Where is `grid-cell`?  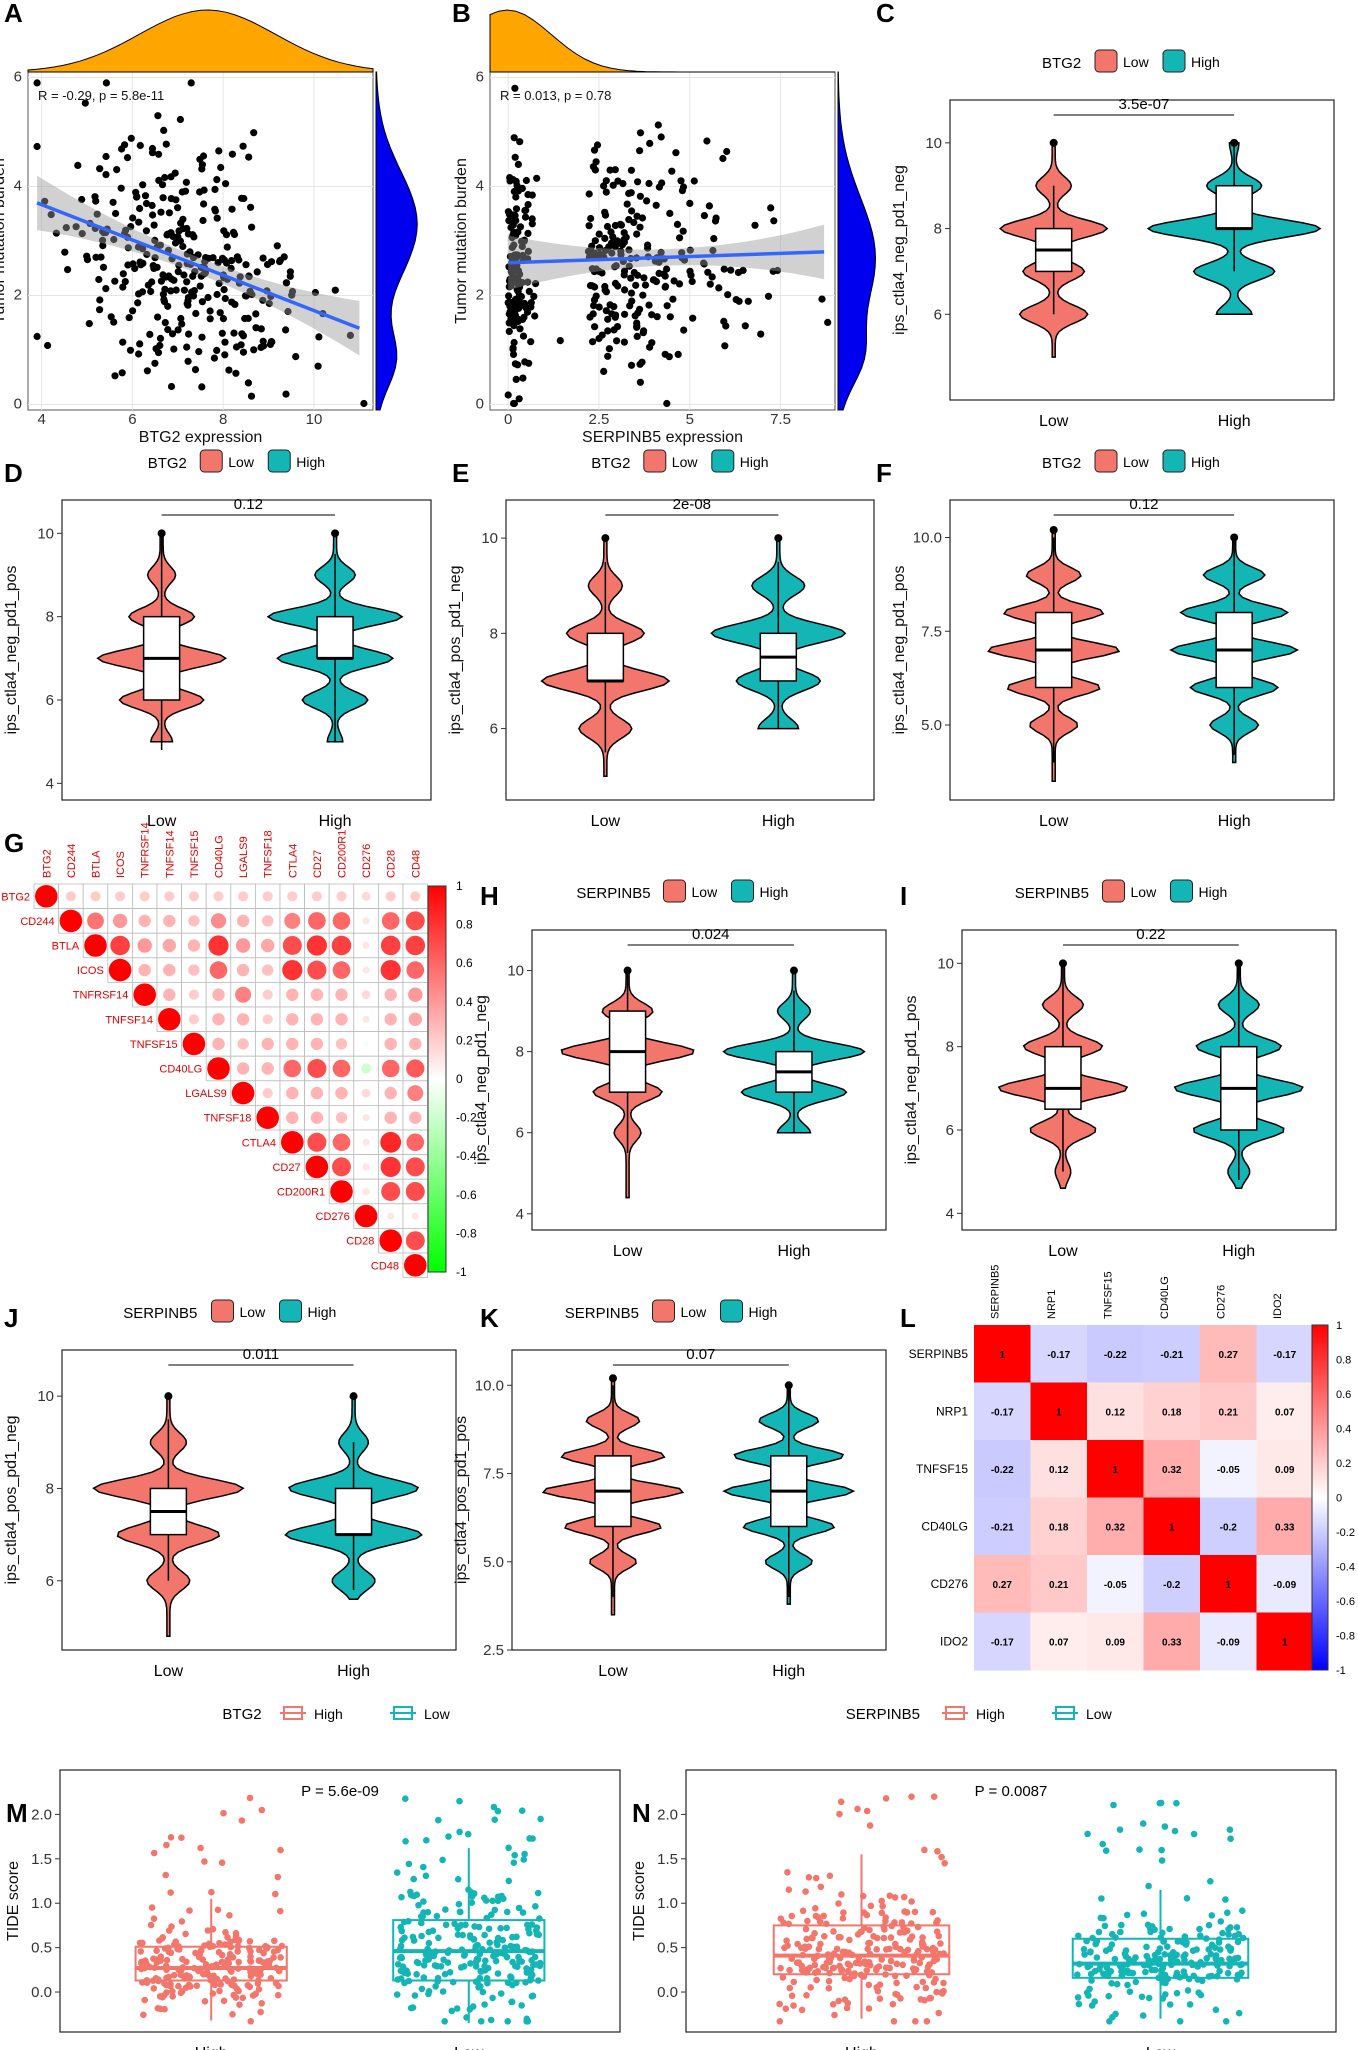 grid-cell is located at coordinates (341, 995).